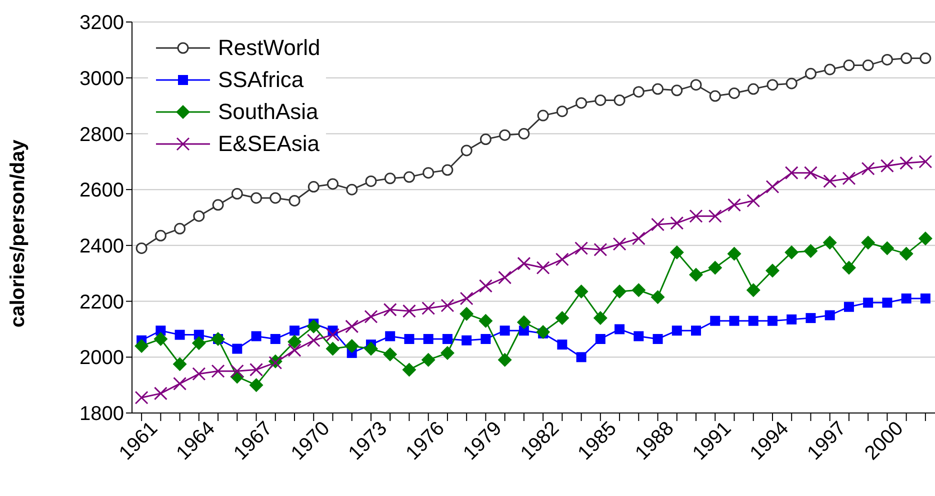 The height and width of the screenshot is (496, 935). Describe the element at coordinates (269, 144) in the screenshot. I see `legend-label: E&SEAsia` at that location.